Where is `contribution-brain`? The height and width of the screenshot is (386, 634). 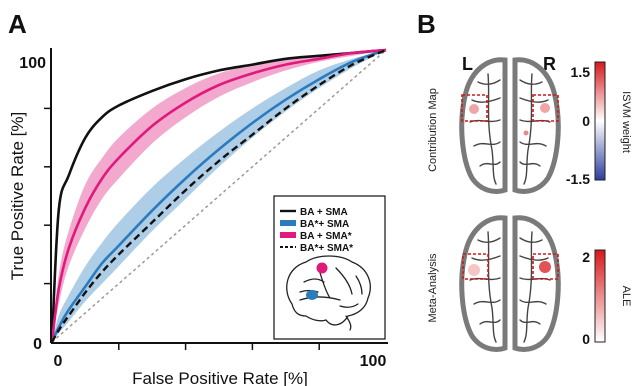
contribution-brain is located at coordinates (510, 125).